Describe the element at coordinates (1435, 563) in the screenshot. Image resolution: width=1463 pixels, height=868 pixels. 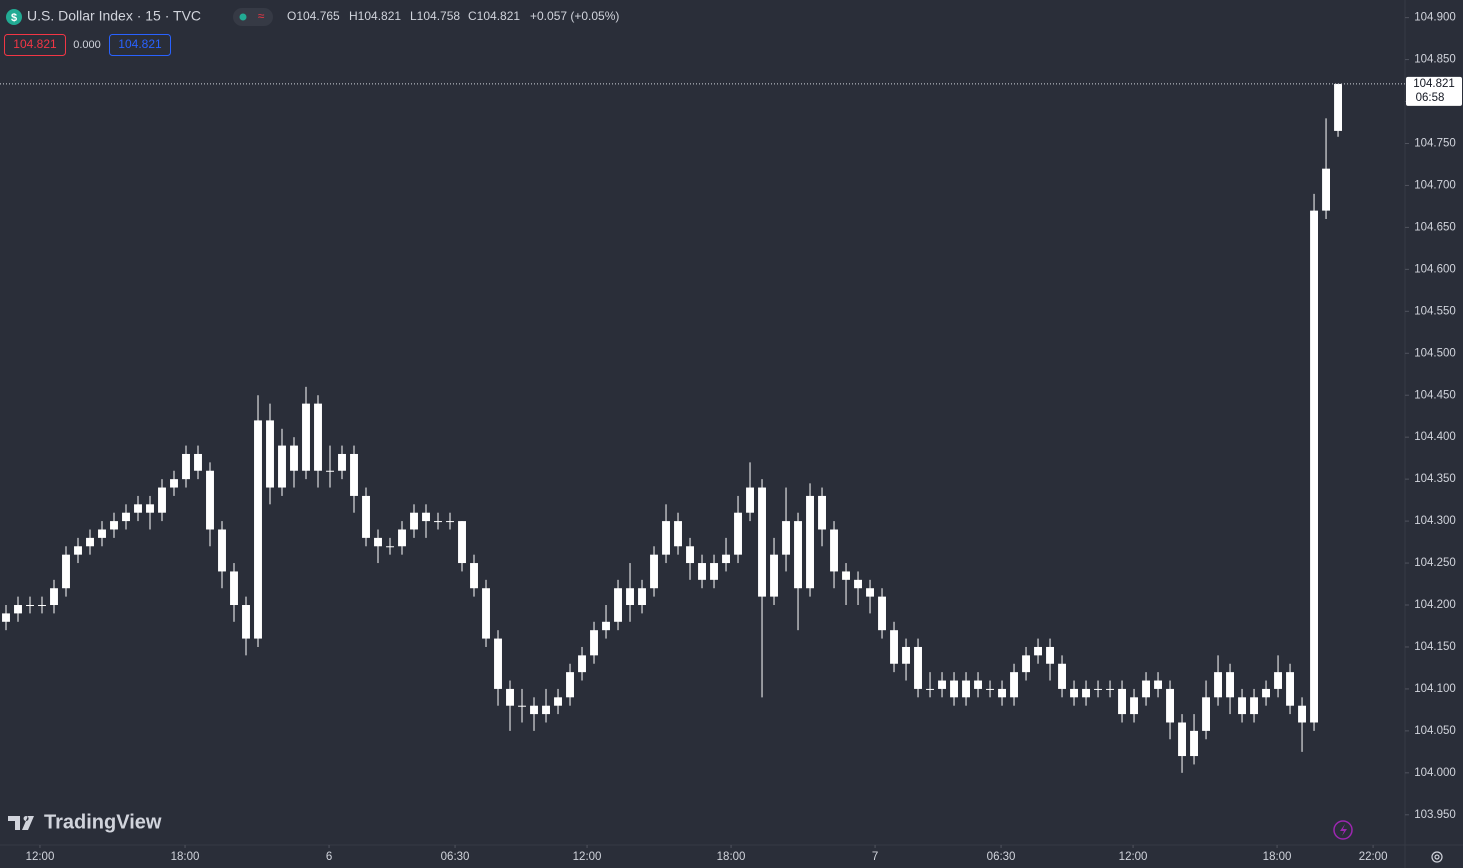
I see `y-tick-label: 104.250` at that location.